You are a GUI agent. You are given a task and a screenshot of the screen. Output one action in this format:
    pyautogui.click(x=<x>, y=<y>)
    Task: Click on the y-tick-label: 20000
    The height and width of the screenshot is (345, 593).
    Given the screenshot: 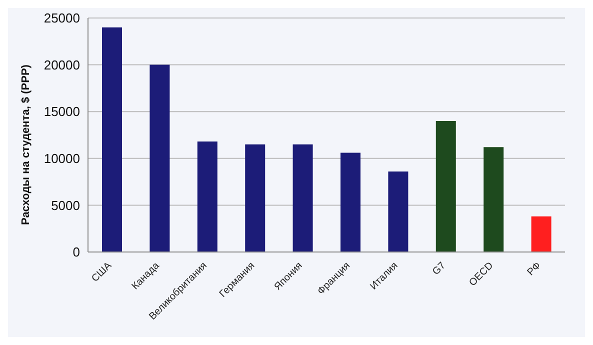 What is the action you would take?
    pyautogui.click(x=62, y=64)
    